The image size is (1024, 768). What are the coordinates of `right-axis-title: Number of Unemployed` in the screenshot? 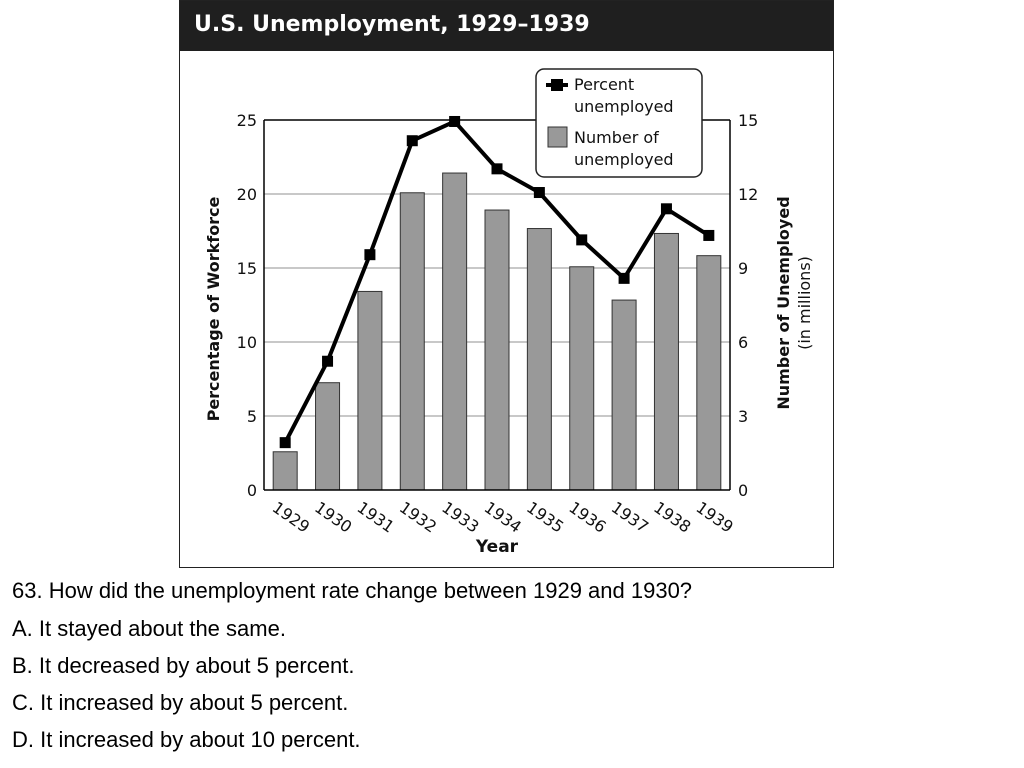 It's located at (783, 302).